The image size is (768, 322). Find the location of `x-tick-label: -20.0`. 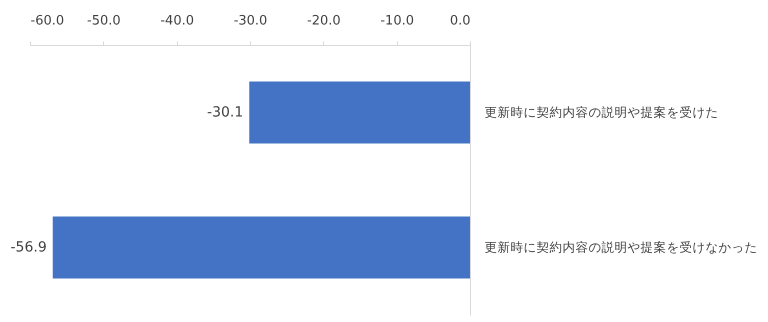

x-tick-label: -20.0 is located at coordinates (324, 21).